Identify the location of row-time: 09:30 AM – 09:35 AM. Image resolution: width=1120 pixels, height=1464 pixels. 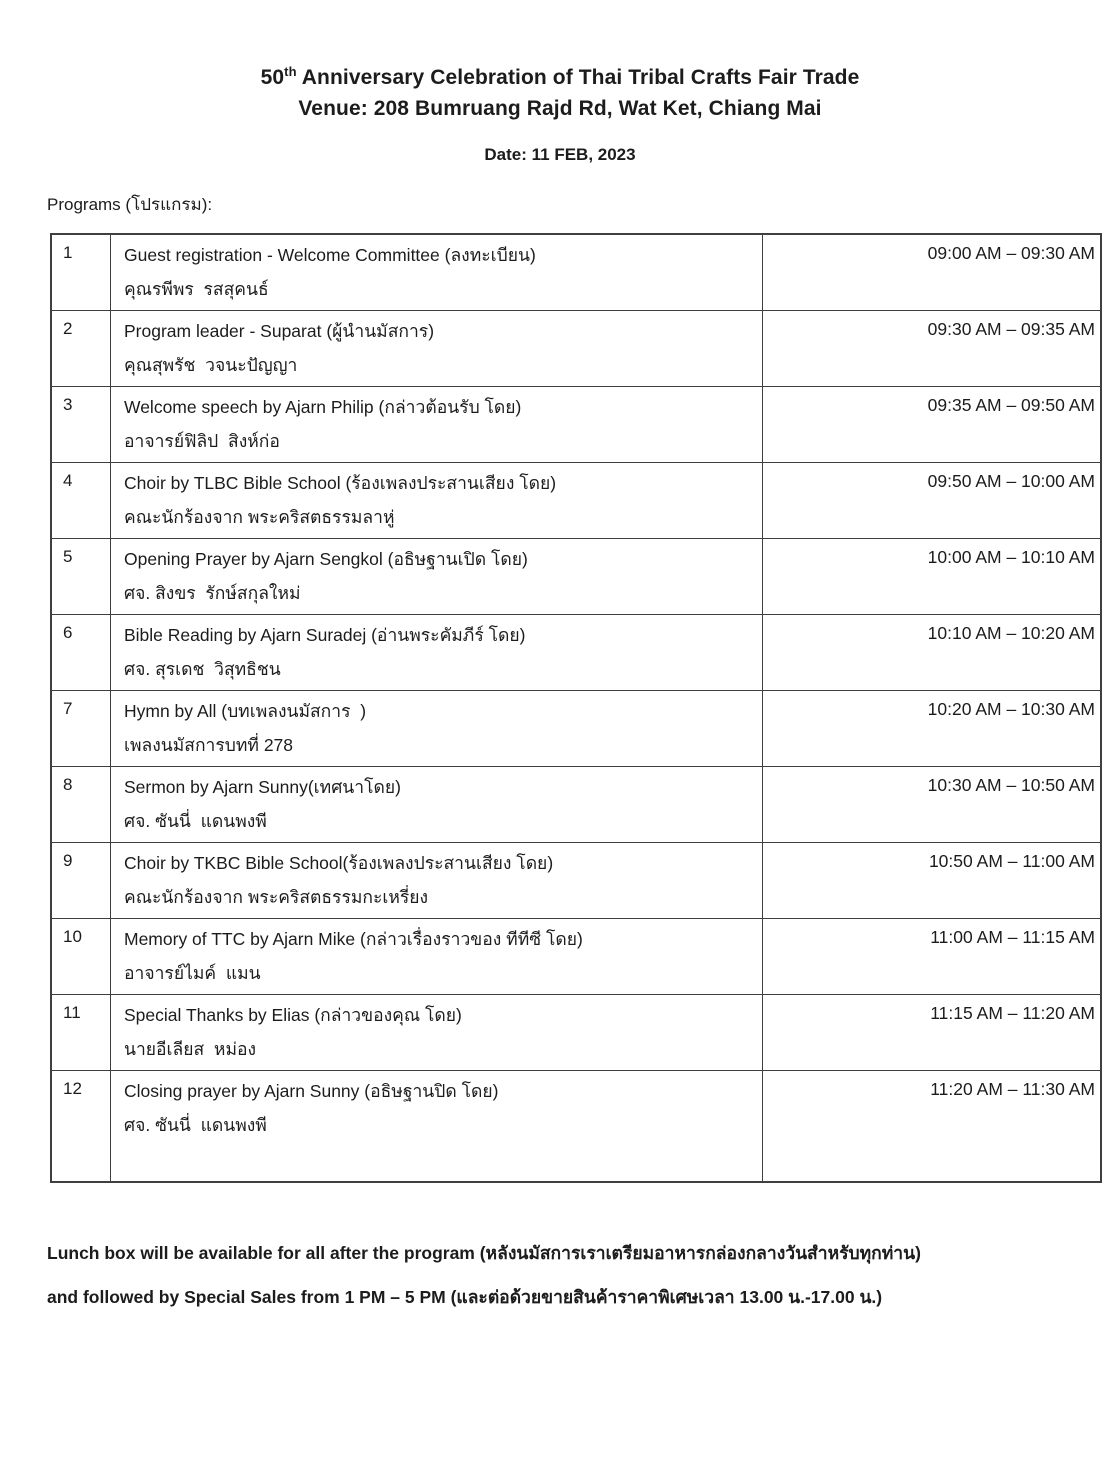
(932, 348).